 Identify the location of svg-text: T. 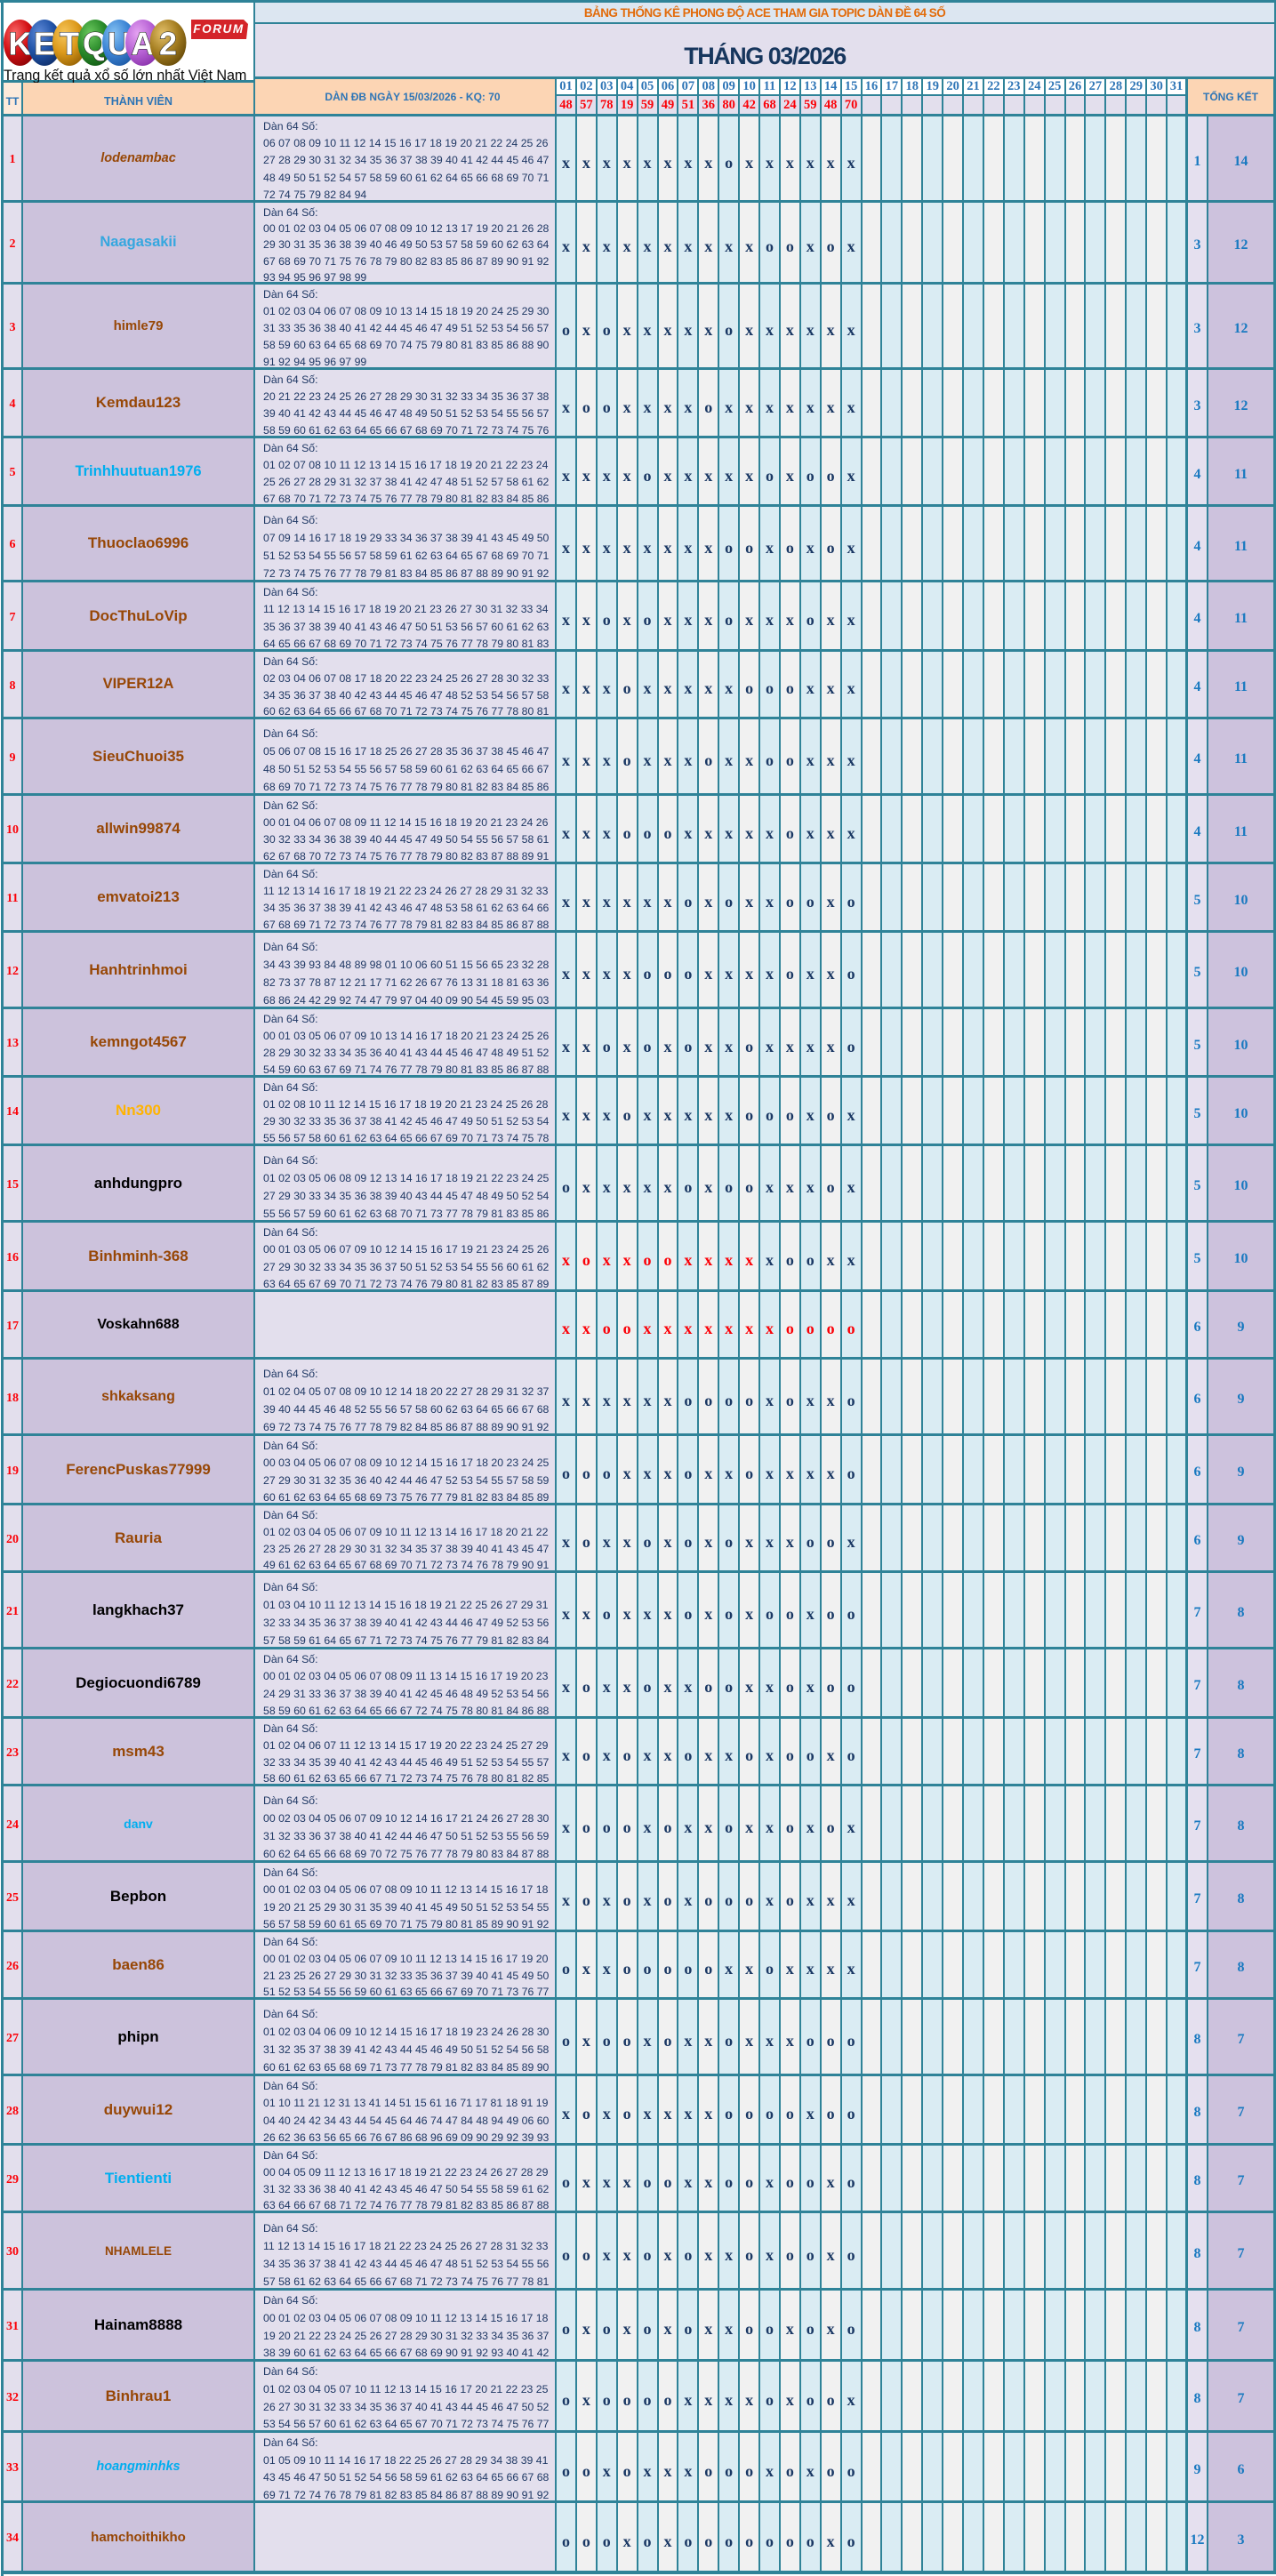
(69, 44).